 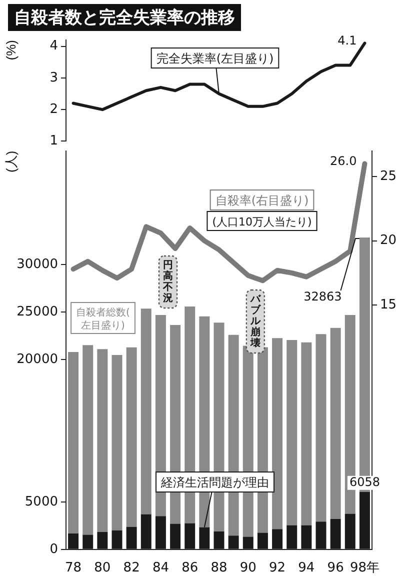 What do you see at coordinates (37, 312) in the screenshot?
I see `y-tick-label: 25000` at bounding box center [37, 312].